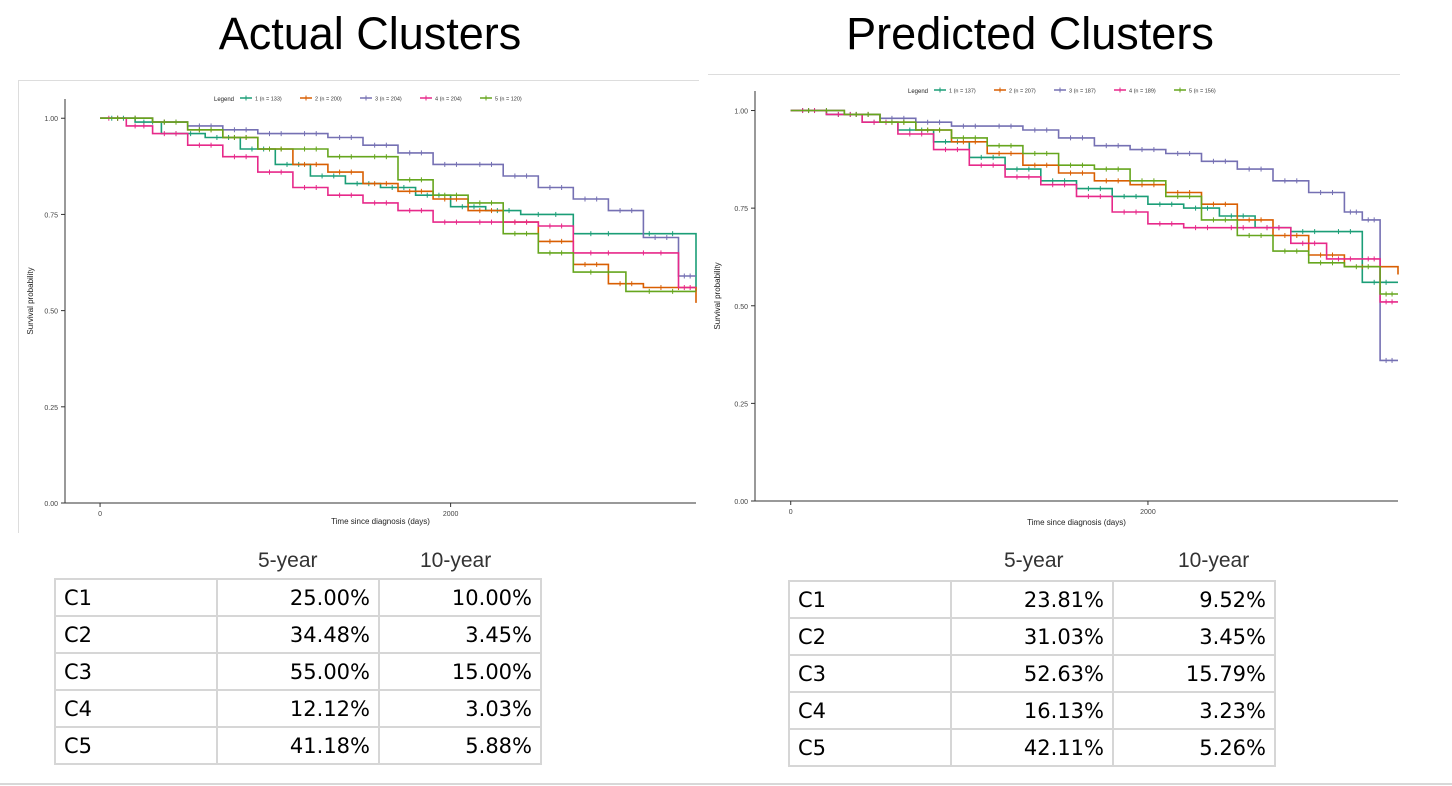 Image resolution: width=1452 pixels, height=786 pixels. I want to click on legend-entry: 1 (n = 133), so click(268, 100).